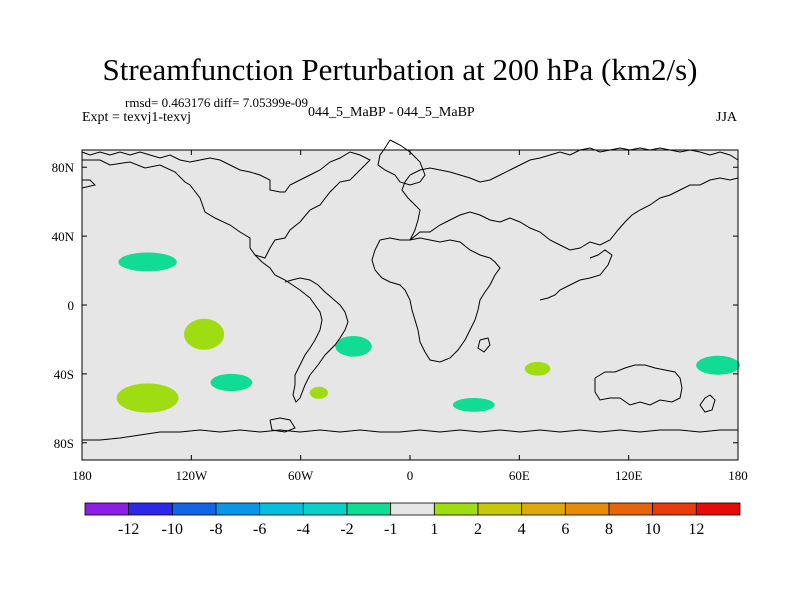 Image resolution: width=800 pixels, height=600 pixels. What do you see at coordinates (136, 117) in the screenshot?
I see `experiment-label: Expt = texvj1-texvj` at bounding box center [136, 117].